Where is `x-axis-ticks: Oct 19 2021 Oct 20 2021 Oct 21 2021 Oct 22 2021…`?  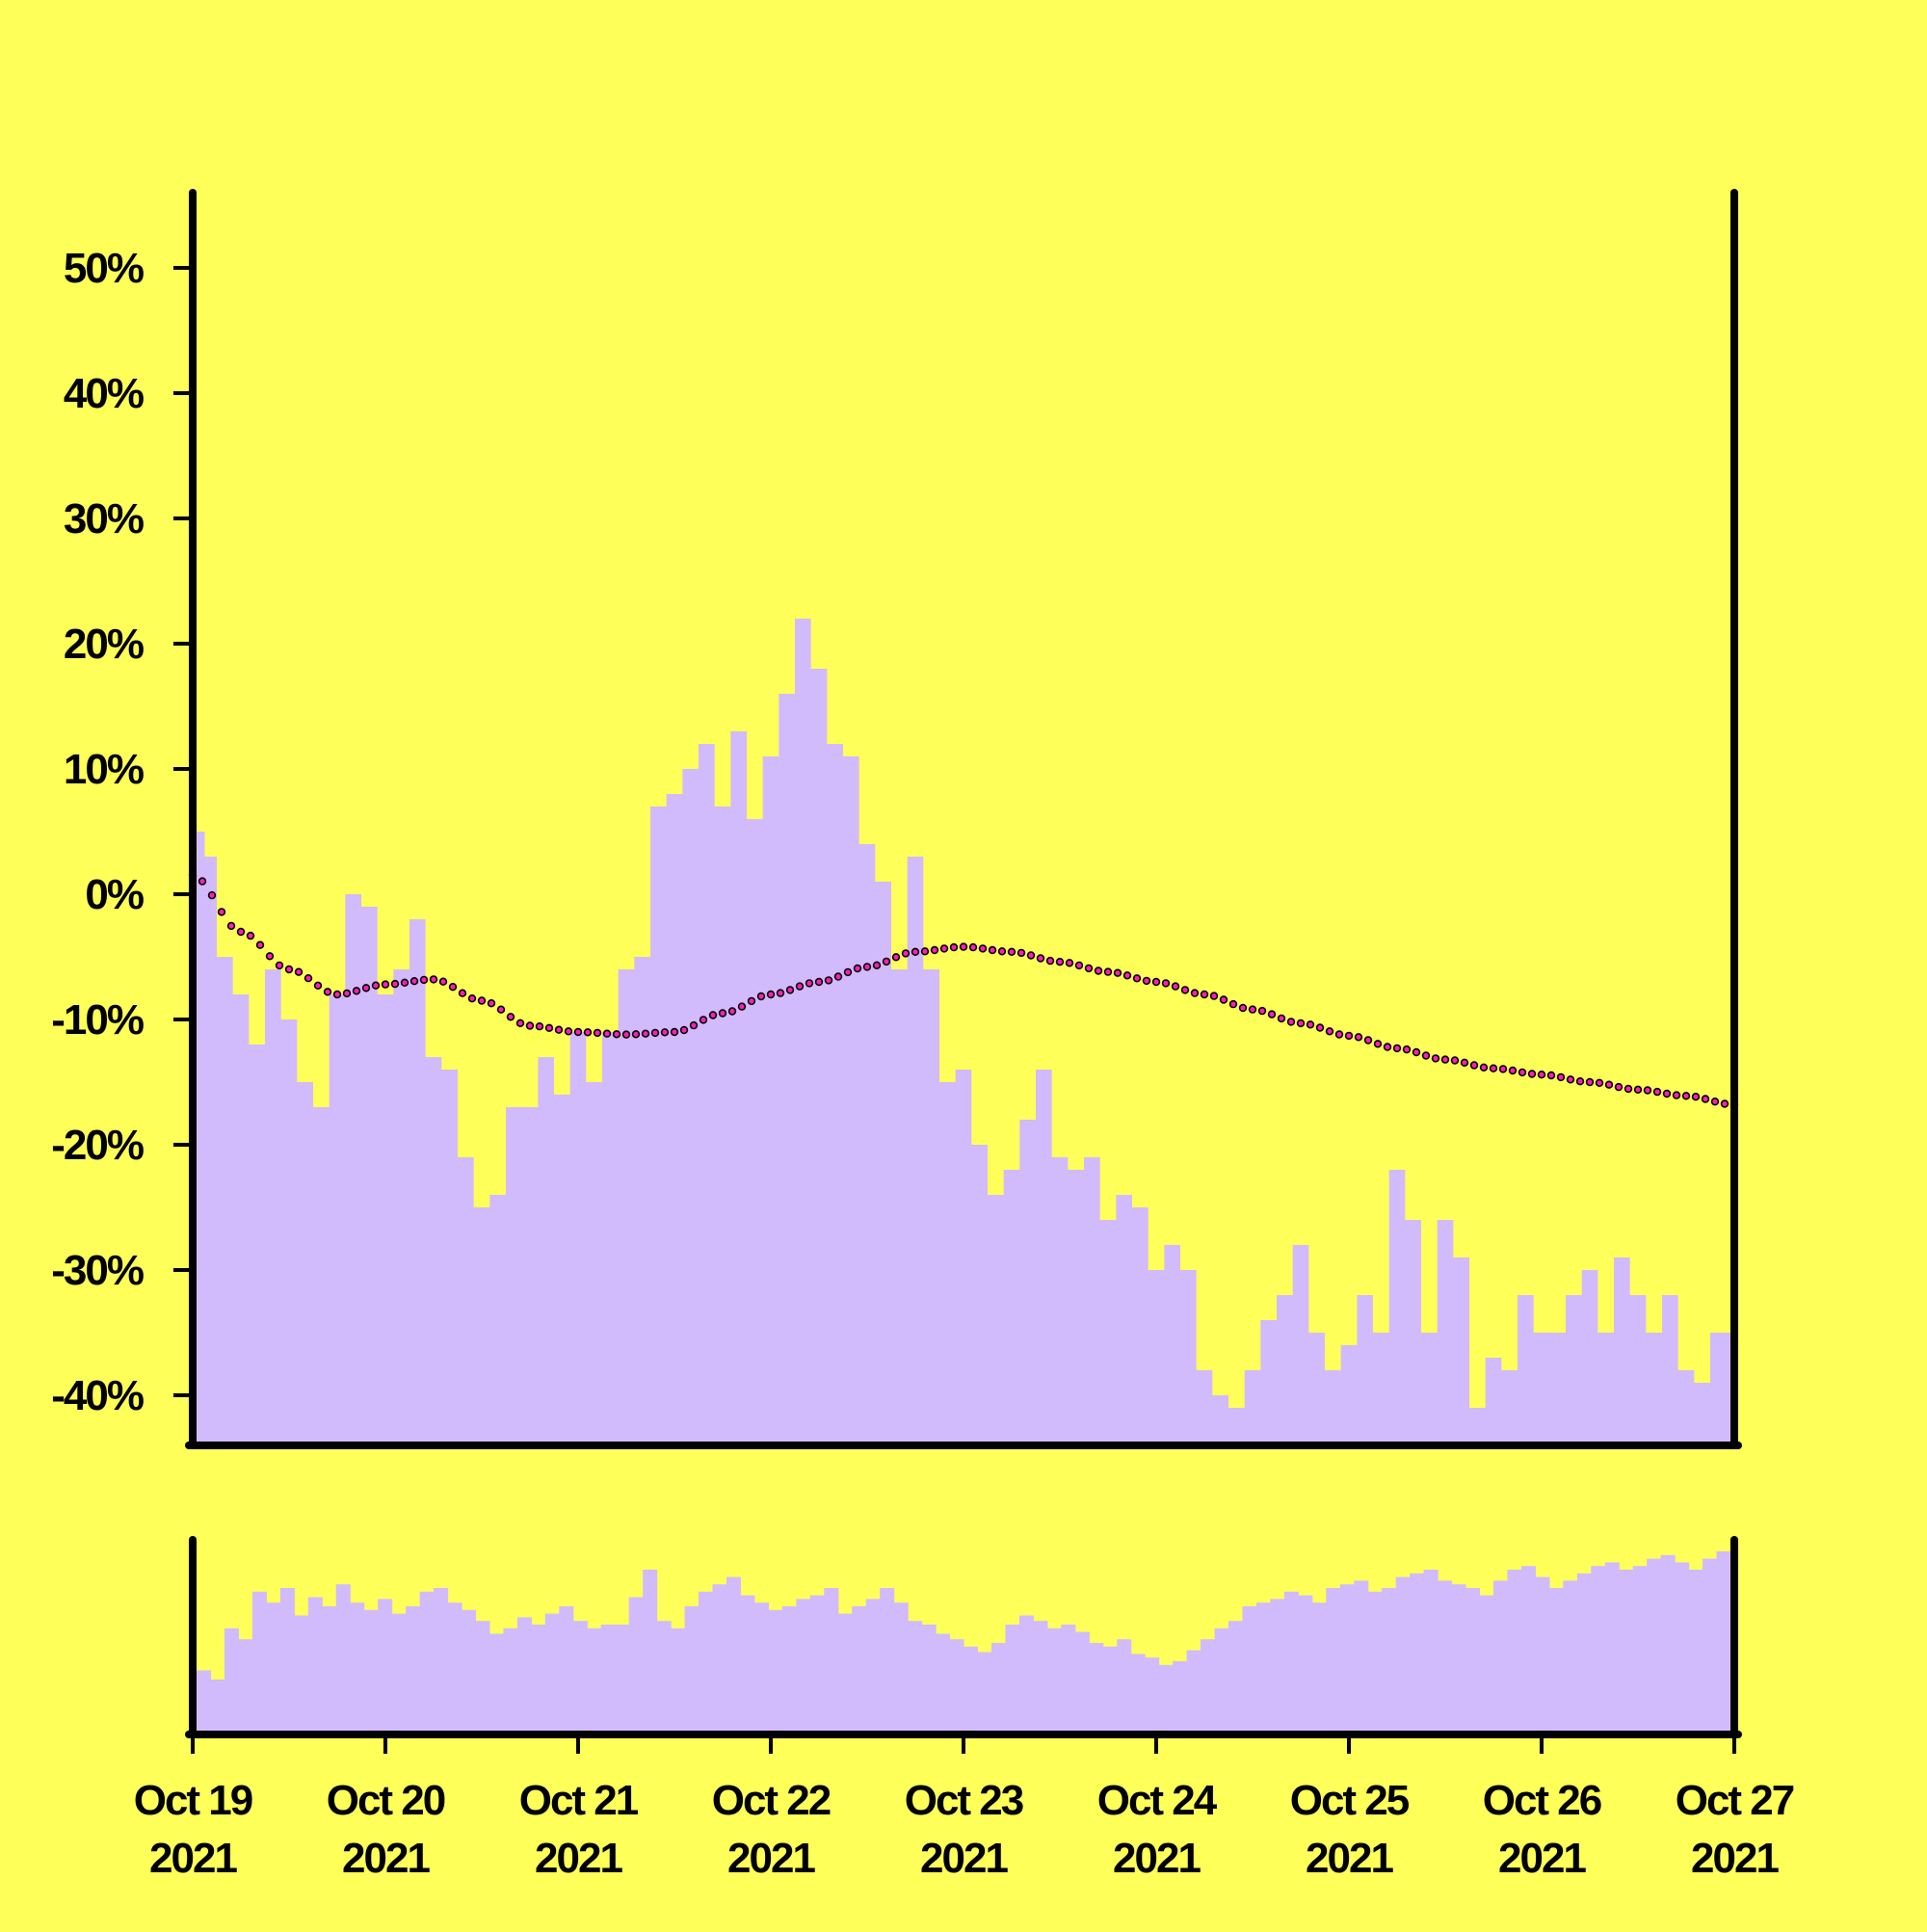
x-axis-ticks: Oct 19 2021 Oct 20 2021 Oct 21 2021 Oct 22 2021… is located at coordinates (965, 1808).